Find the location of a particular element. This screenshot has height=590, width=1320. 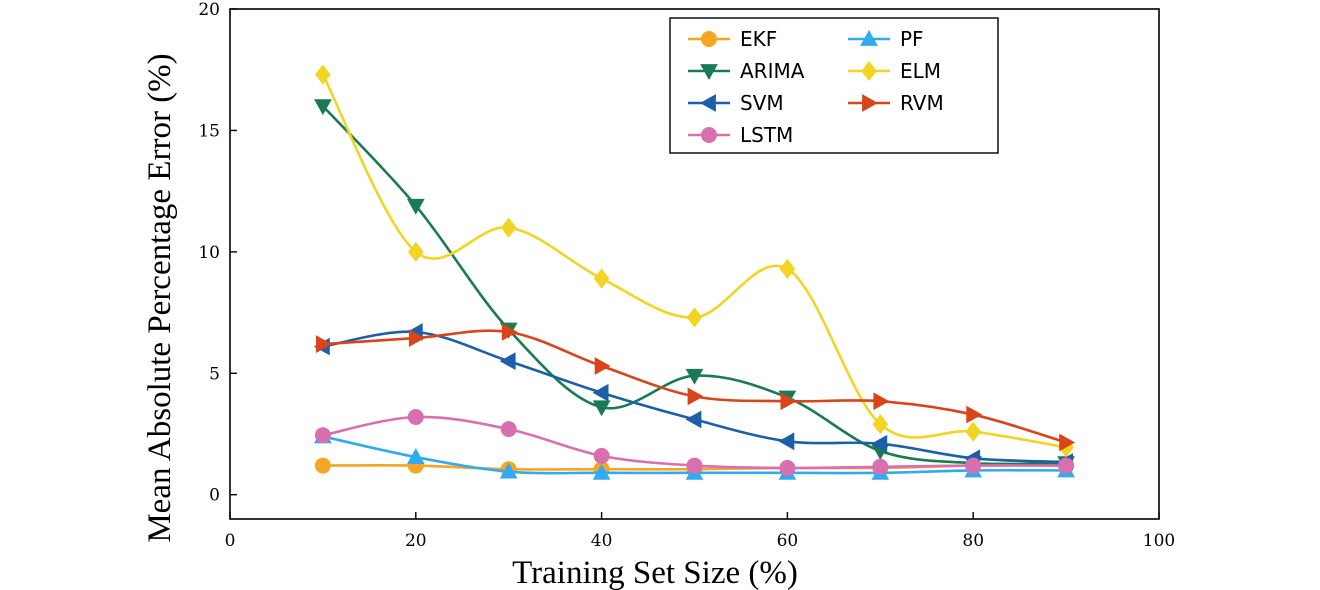

x-tick-label: 40 is located at coordinates (602, 541).